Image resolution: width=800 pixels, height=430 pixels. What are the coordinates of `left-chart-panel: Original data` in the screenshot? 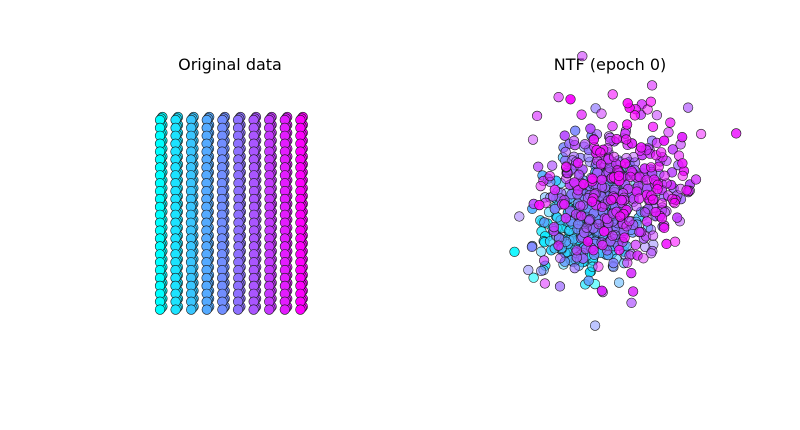 It's located at (231, 185).